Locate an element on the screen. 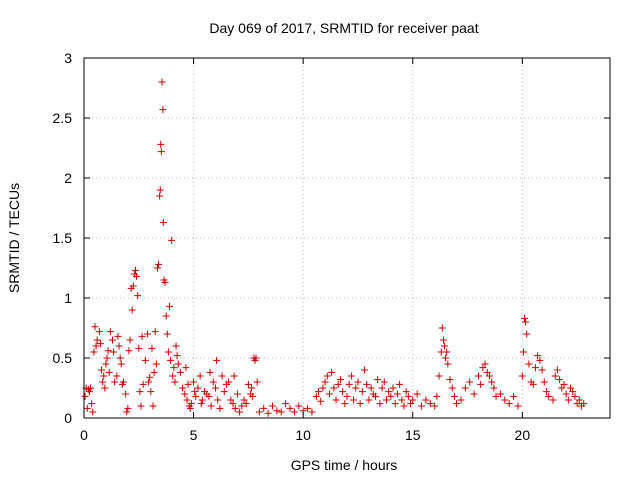 Image resolution: width=640 pixels, height=485 pixels. y-axis-label: SRMTID / TECUs is located at coordinates (14, 238).